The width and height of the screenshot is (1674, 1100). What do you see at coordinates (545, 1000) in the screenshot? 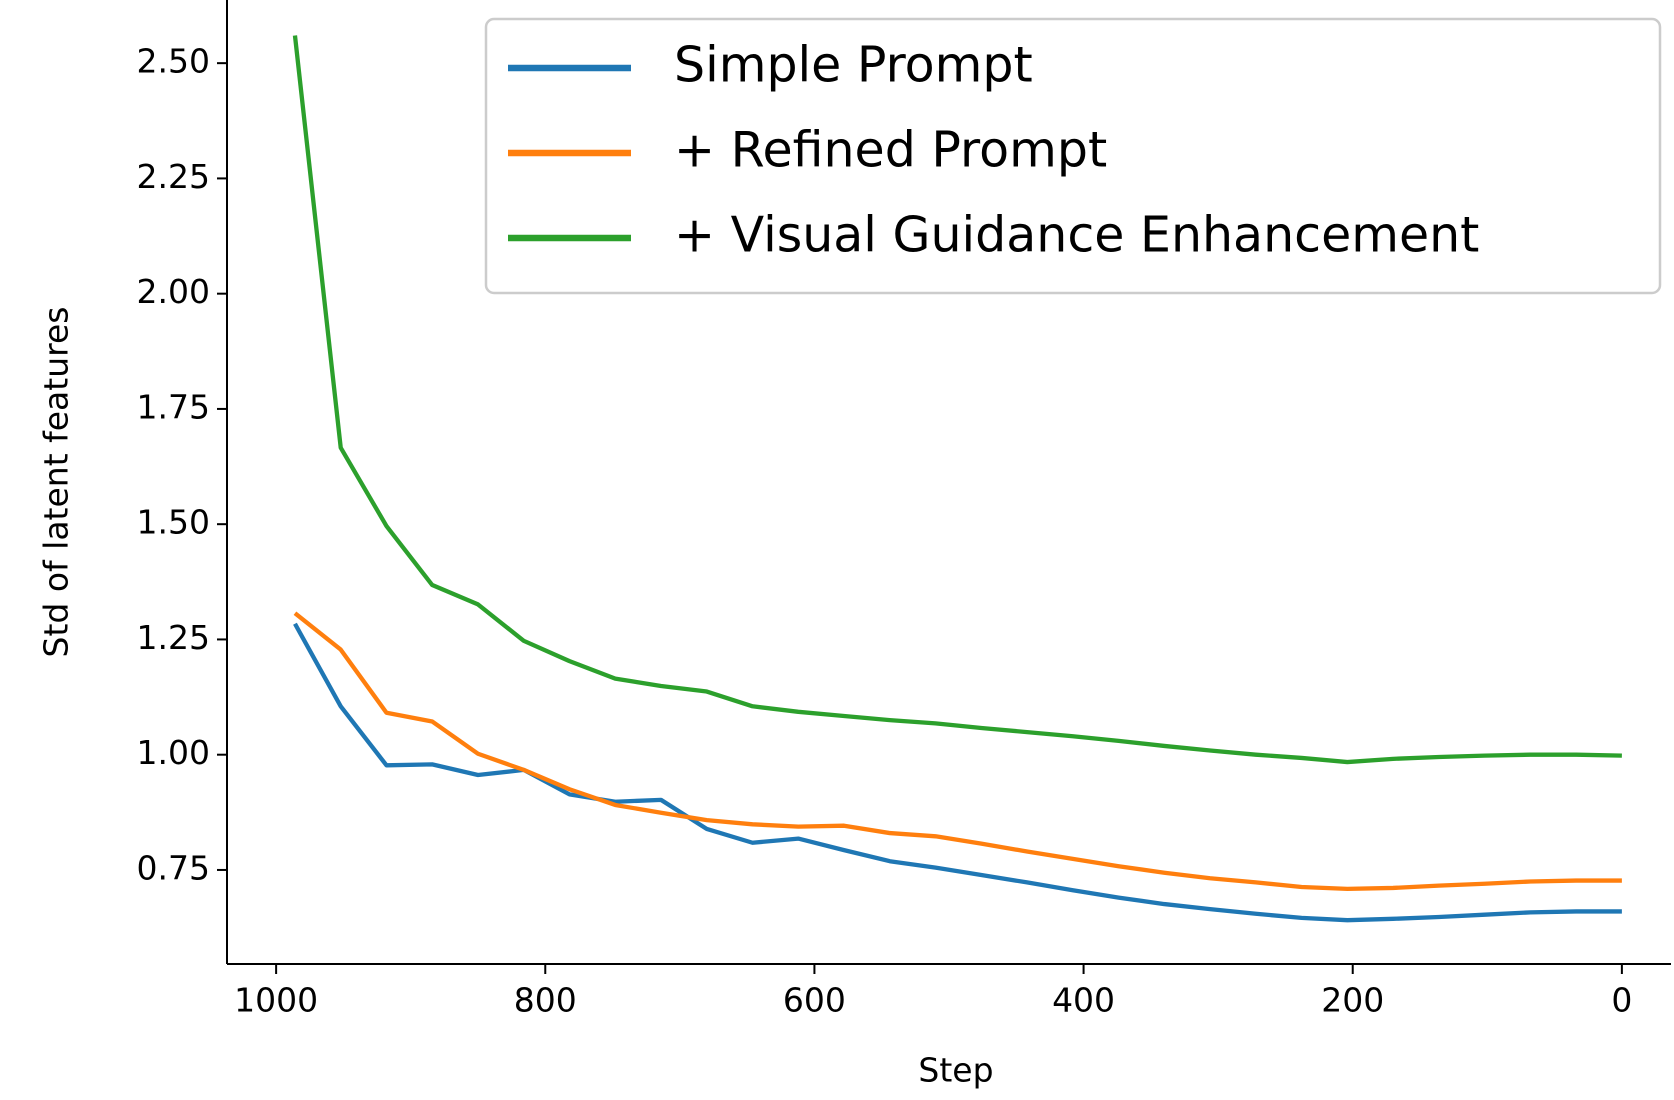
I see `x-tick-label: 800` at bounding box center [545, 1000].